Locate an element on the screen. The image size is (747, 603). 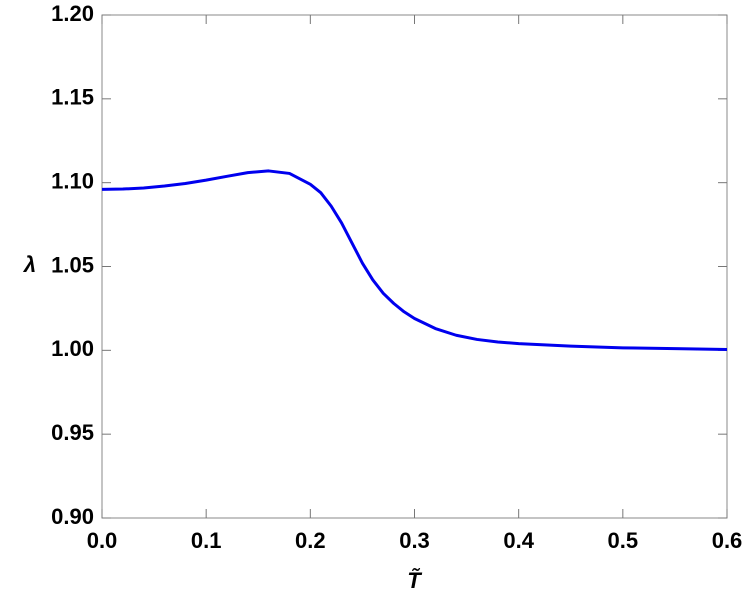
y-tick-label: 1.10 is located at coordinates (72, 180).